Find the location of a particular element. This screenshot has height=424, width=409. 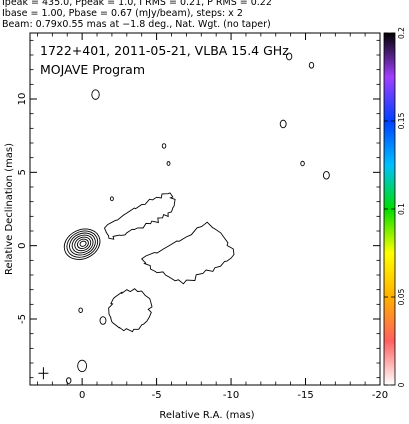

contour-layer is located at coordinates (149, 262).